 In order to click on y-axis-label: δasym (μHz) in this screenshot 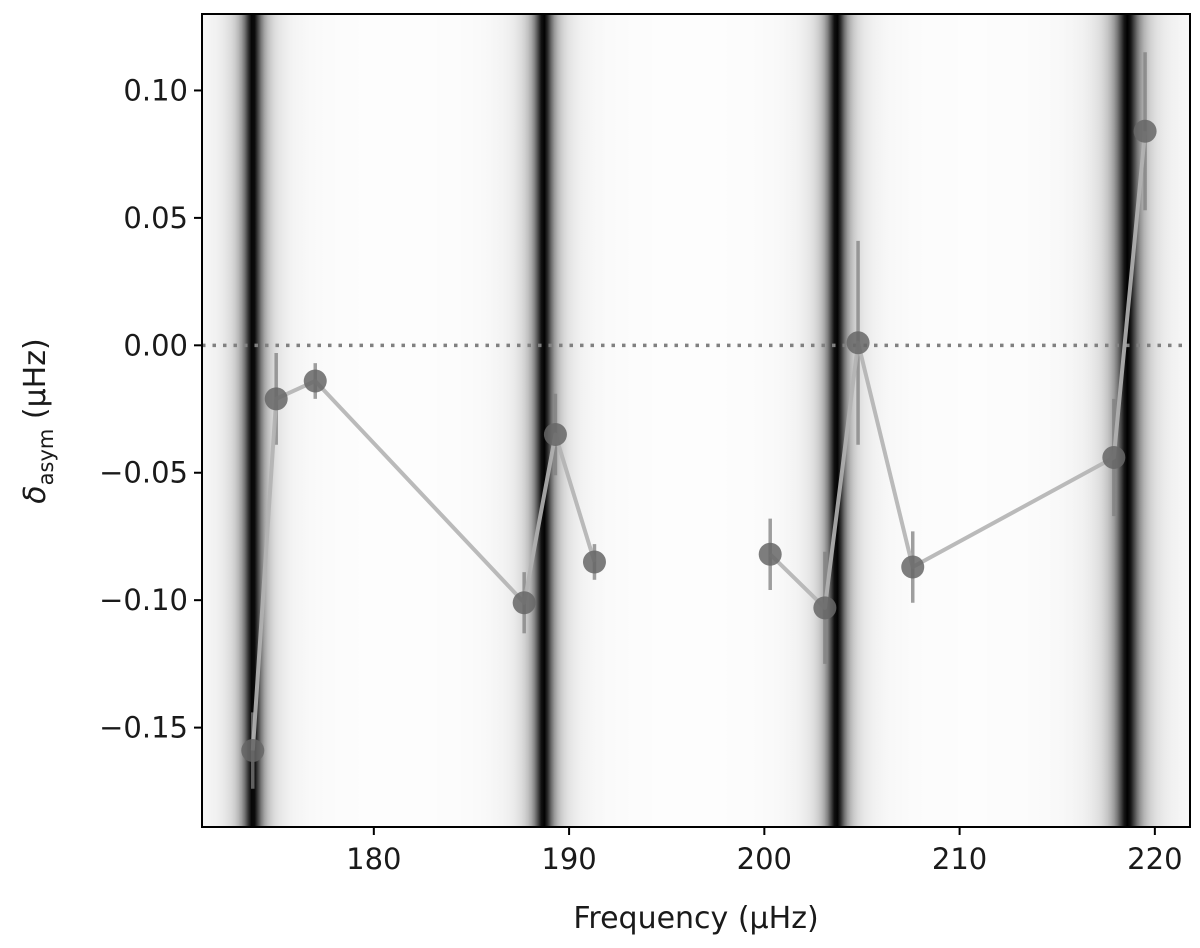, I will do `click(38, 420)`.